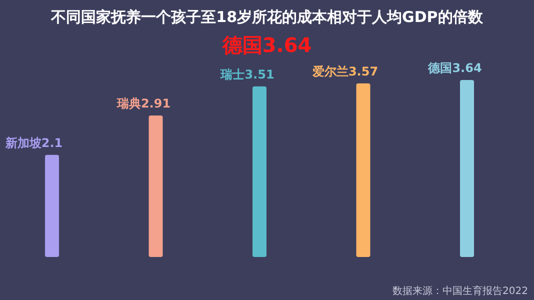  What do you see at coordinates (232, 74) in the screenshot?
I see `category-label: 瑞士` at bounding box center [232, 74].